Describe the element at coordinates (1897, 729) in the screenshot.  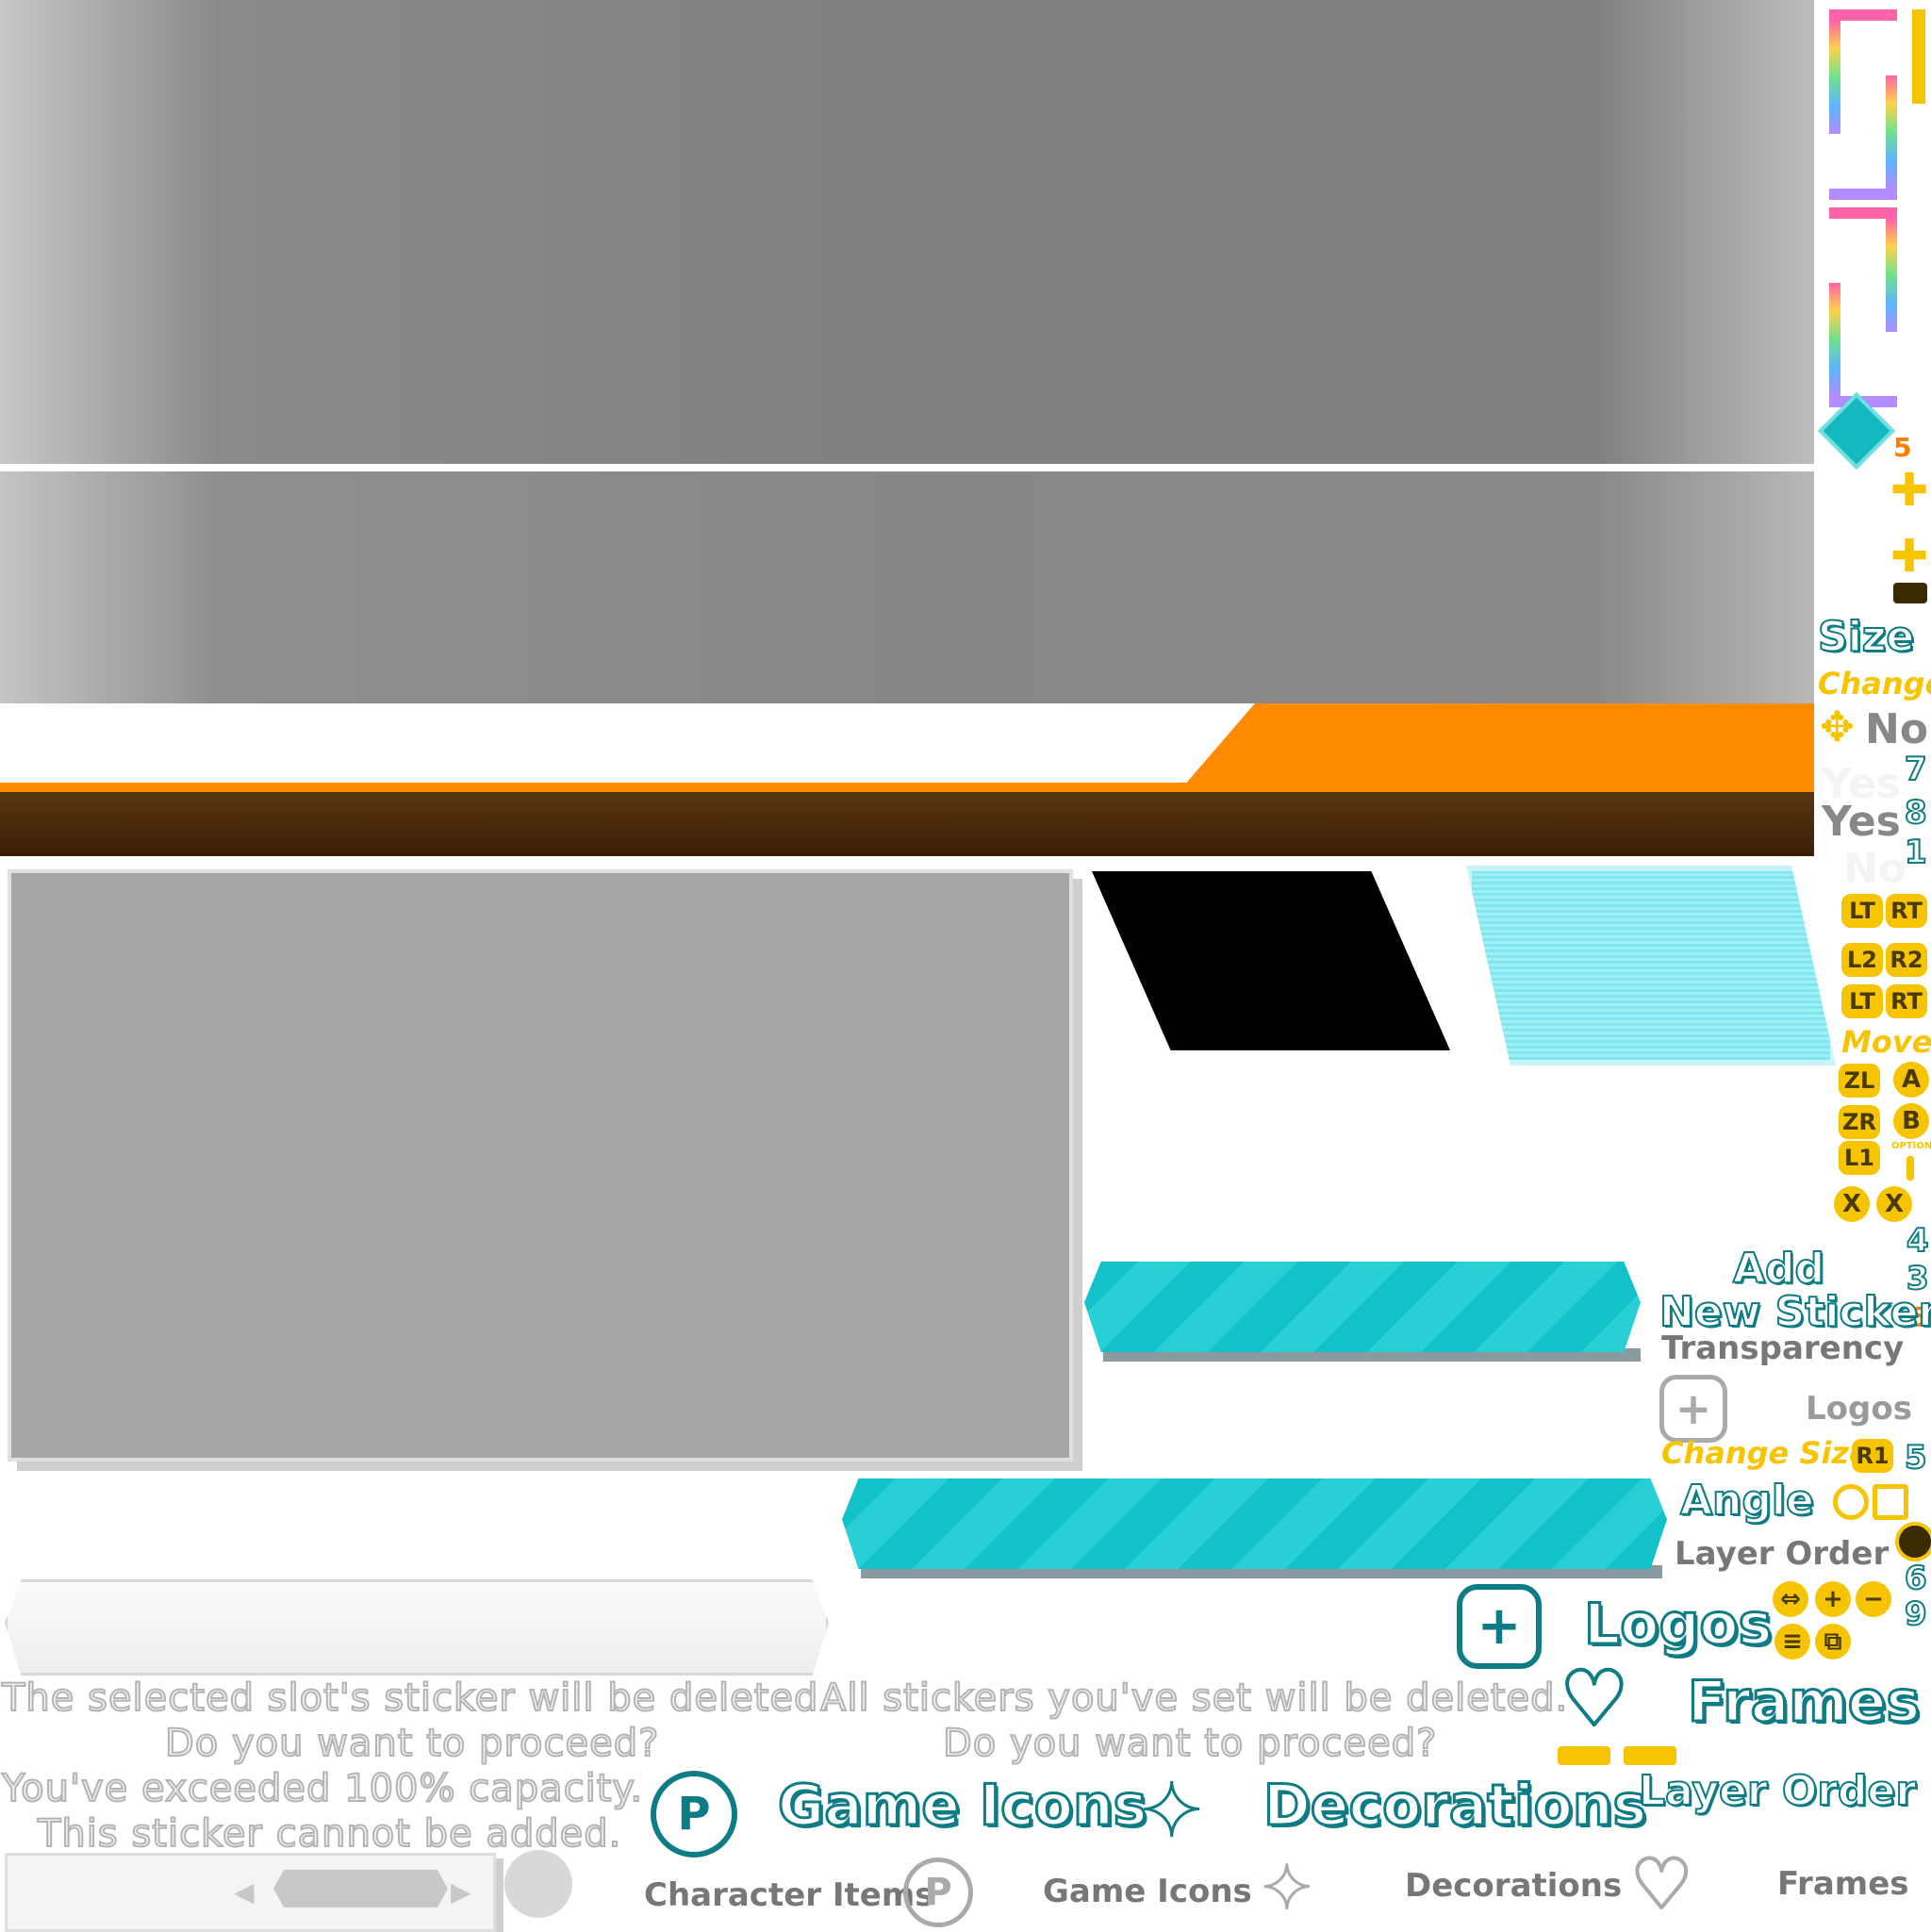
I see `no-label: No` at that location.